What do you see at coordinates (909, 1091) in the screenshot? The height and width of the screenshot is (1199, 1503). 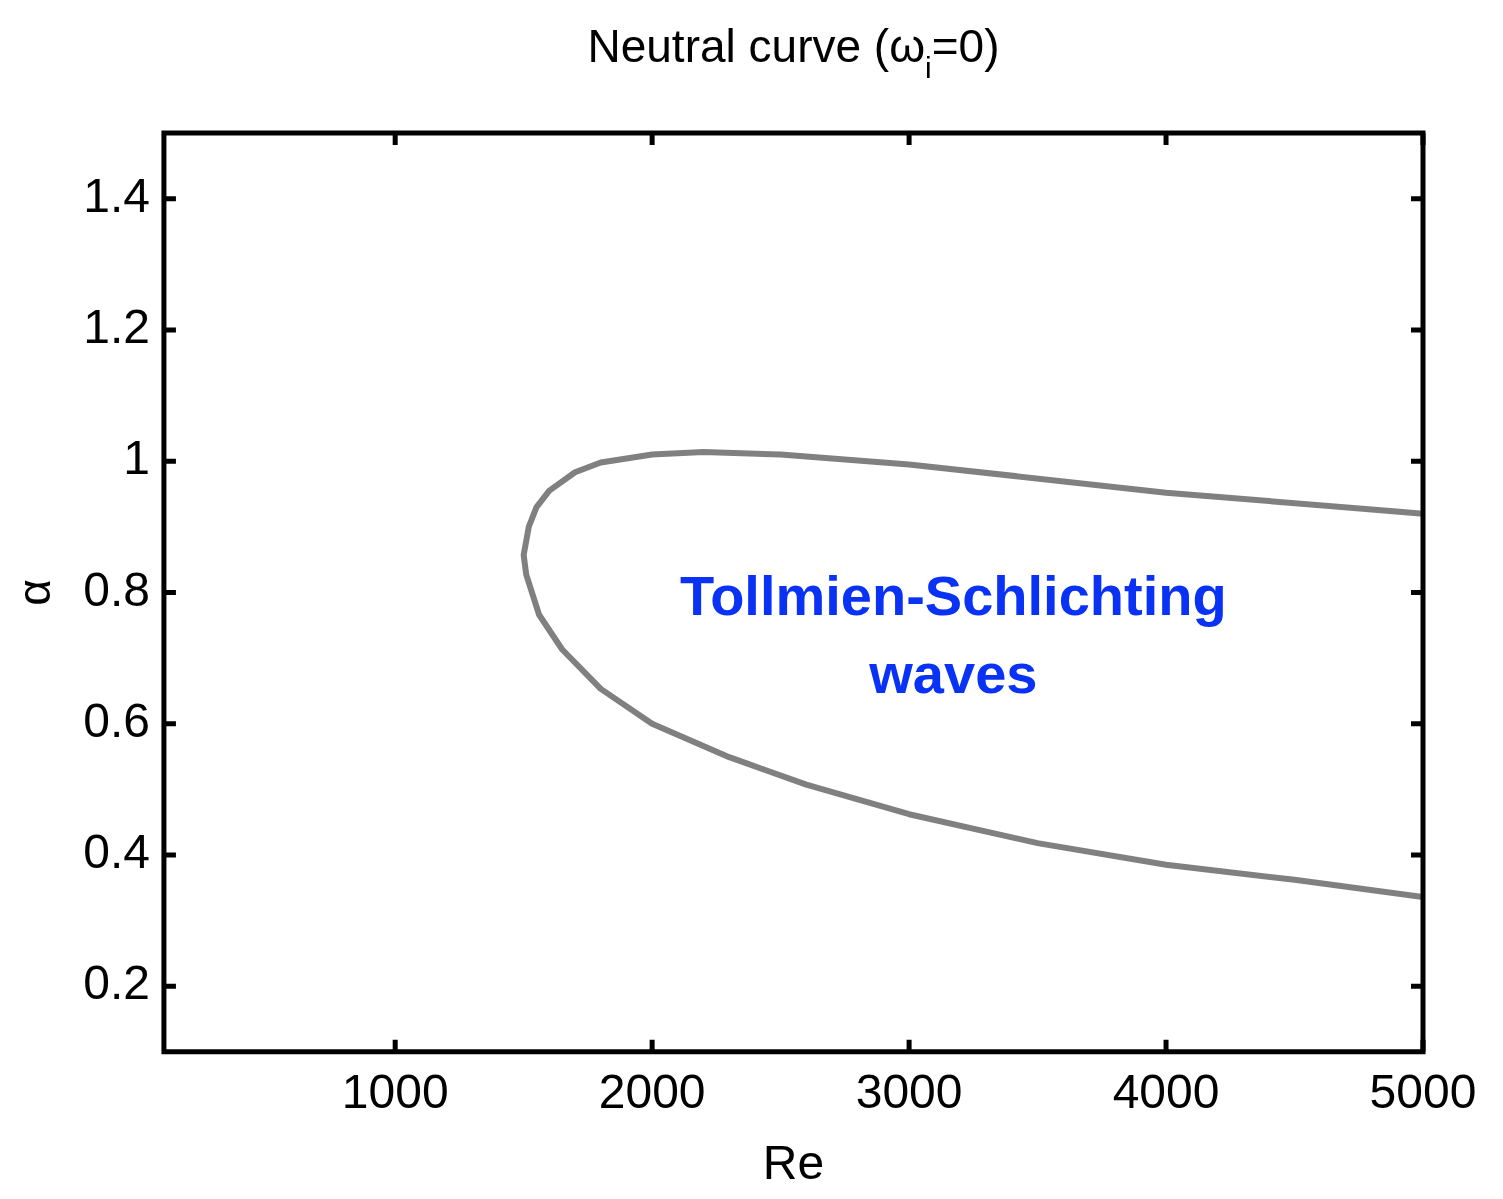 I see `x-tick-label: 3000` at bounding box center [909, 1091].